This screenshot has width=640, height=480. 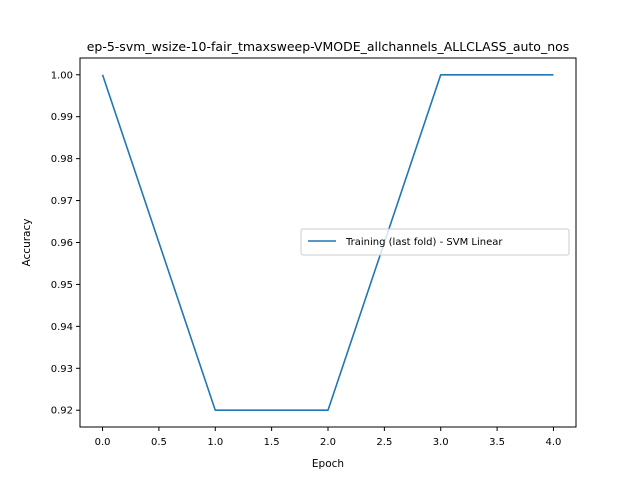 I want to click on y-tick-label: 1.00, so click(x=62, y=75).